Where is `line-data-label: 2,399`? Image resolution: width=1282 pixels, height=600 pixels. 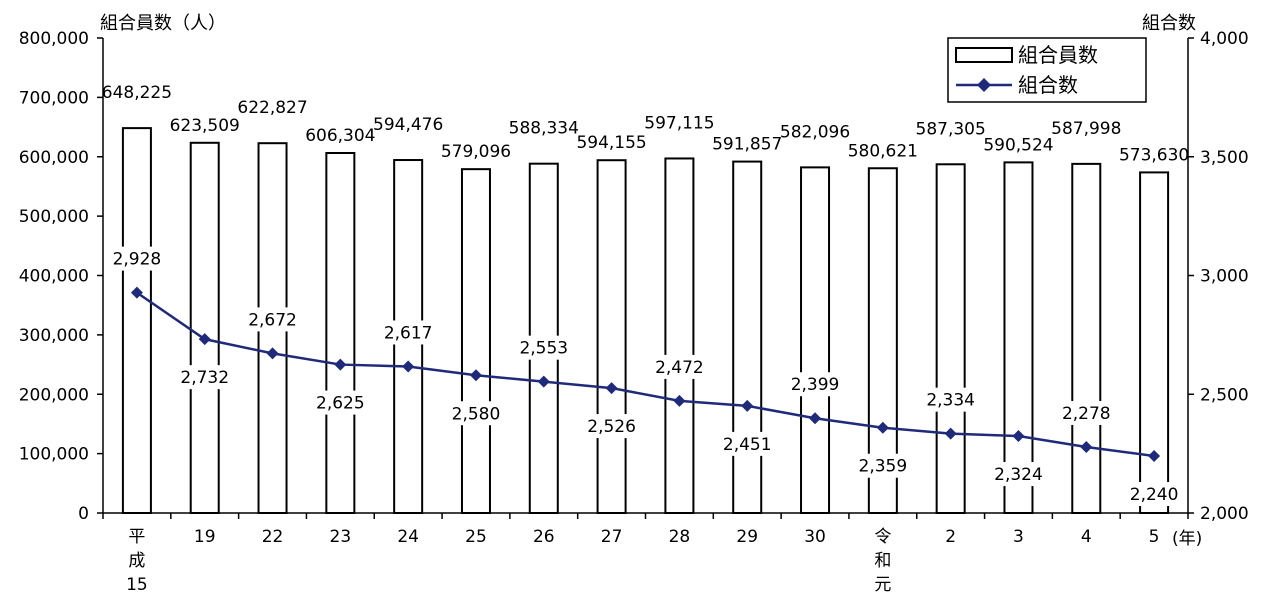 line-data-label: 2,399 is located at coordinates (815, 385).